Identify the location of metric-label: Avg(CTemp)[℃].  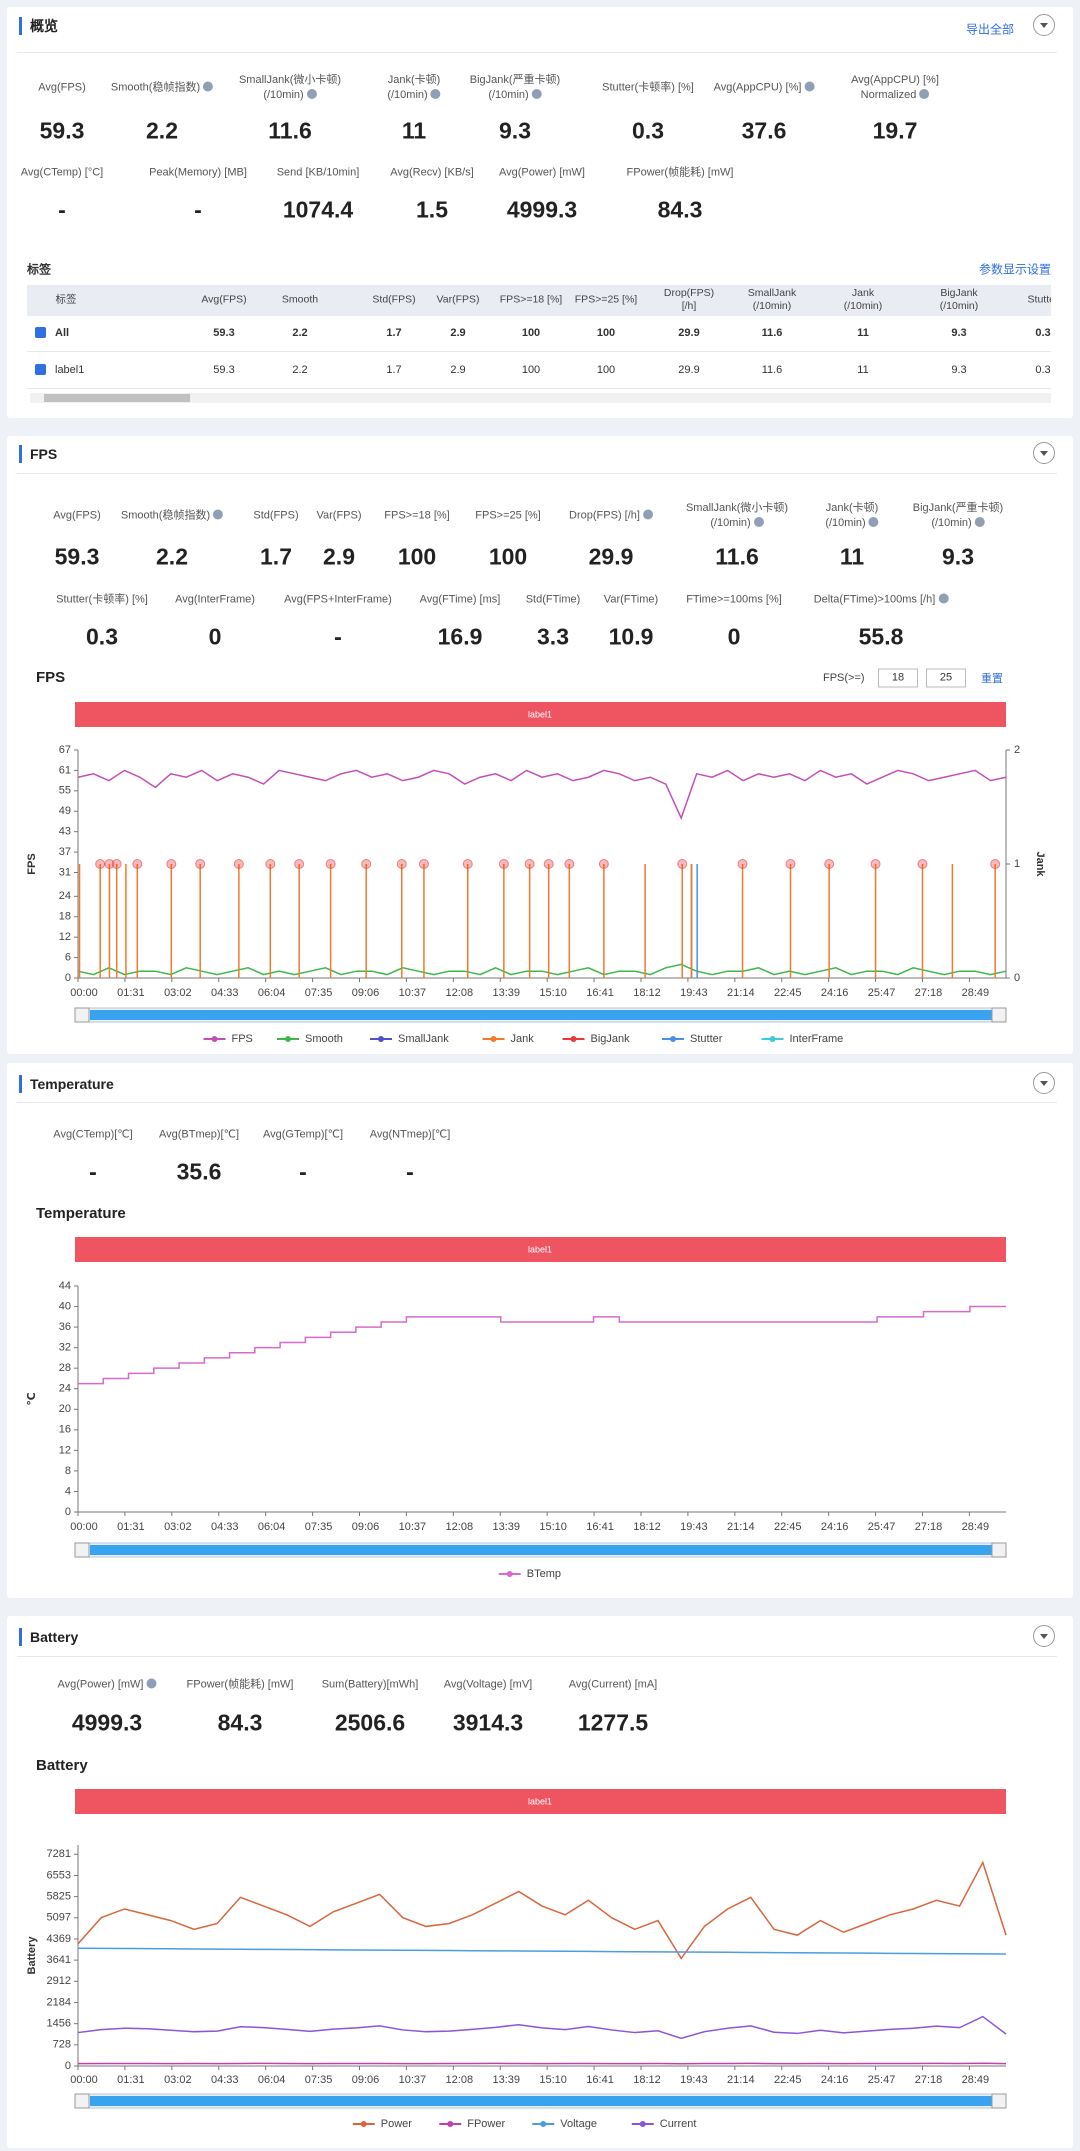
(93, 1134).